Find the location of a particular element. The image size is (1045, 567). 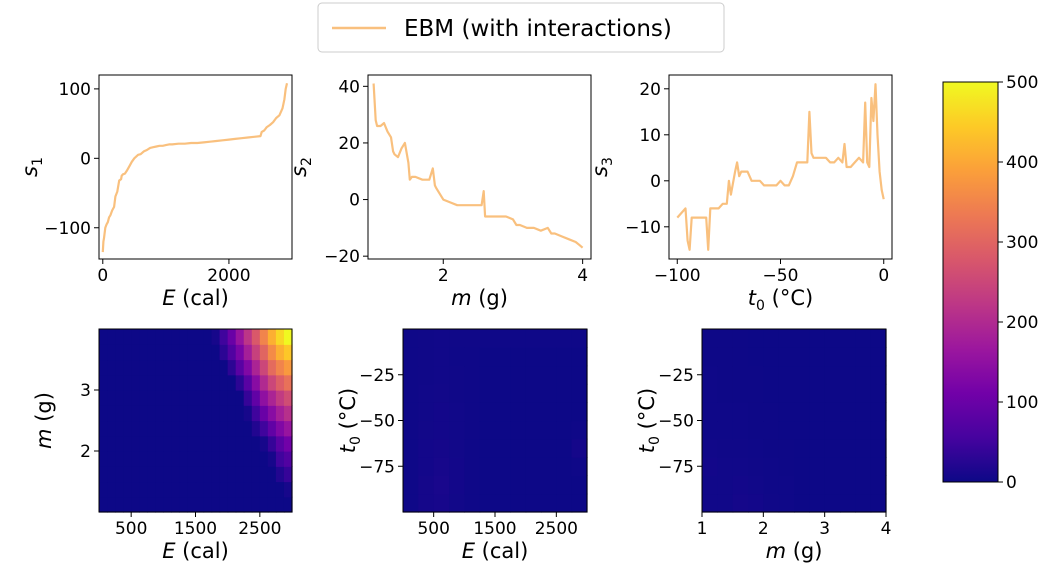

y-tick-label: −25 is located at coordinates (676, 376).